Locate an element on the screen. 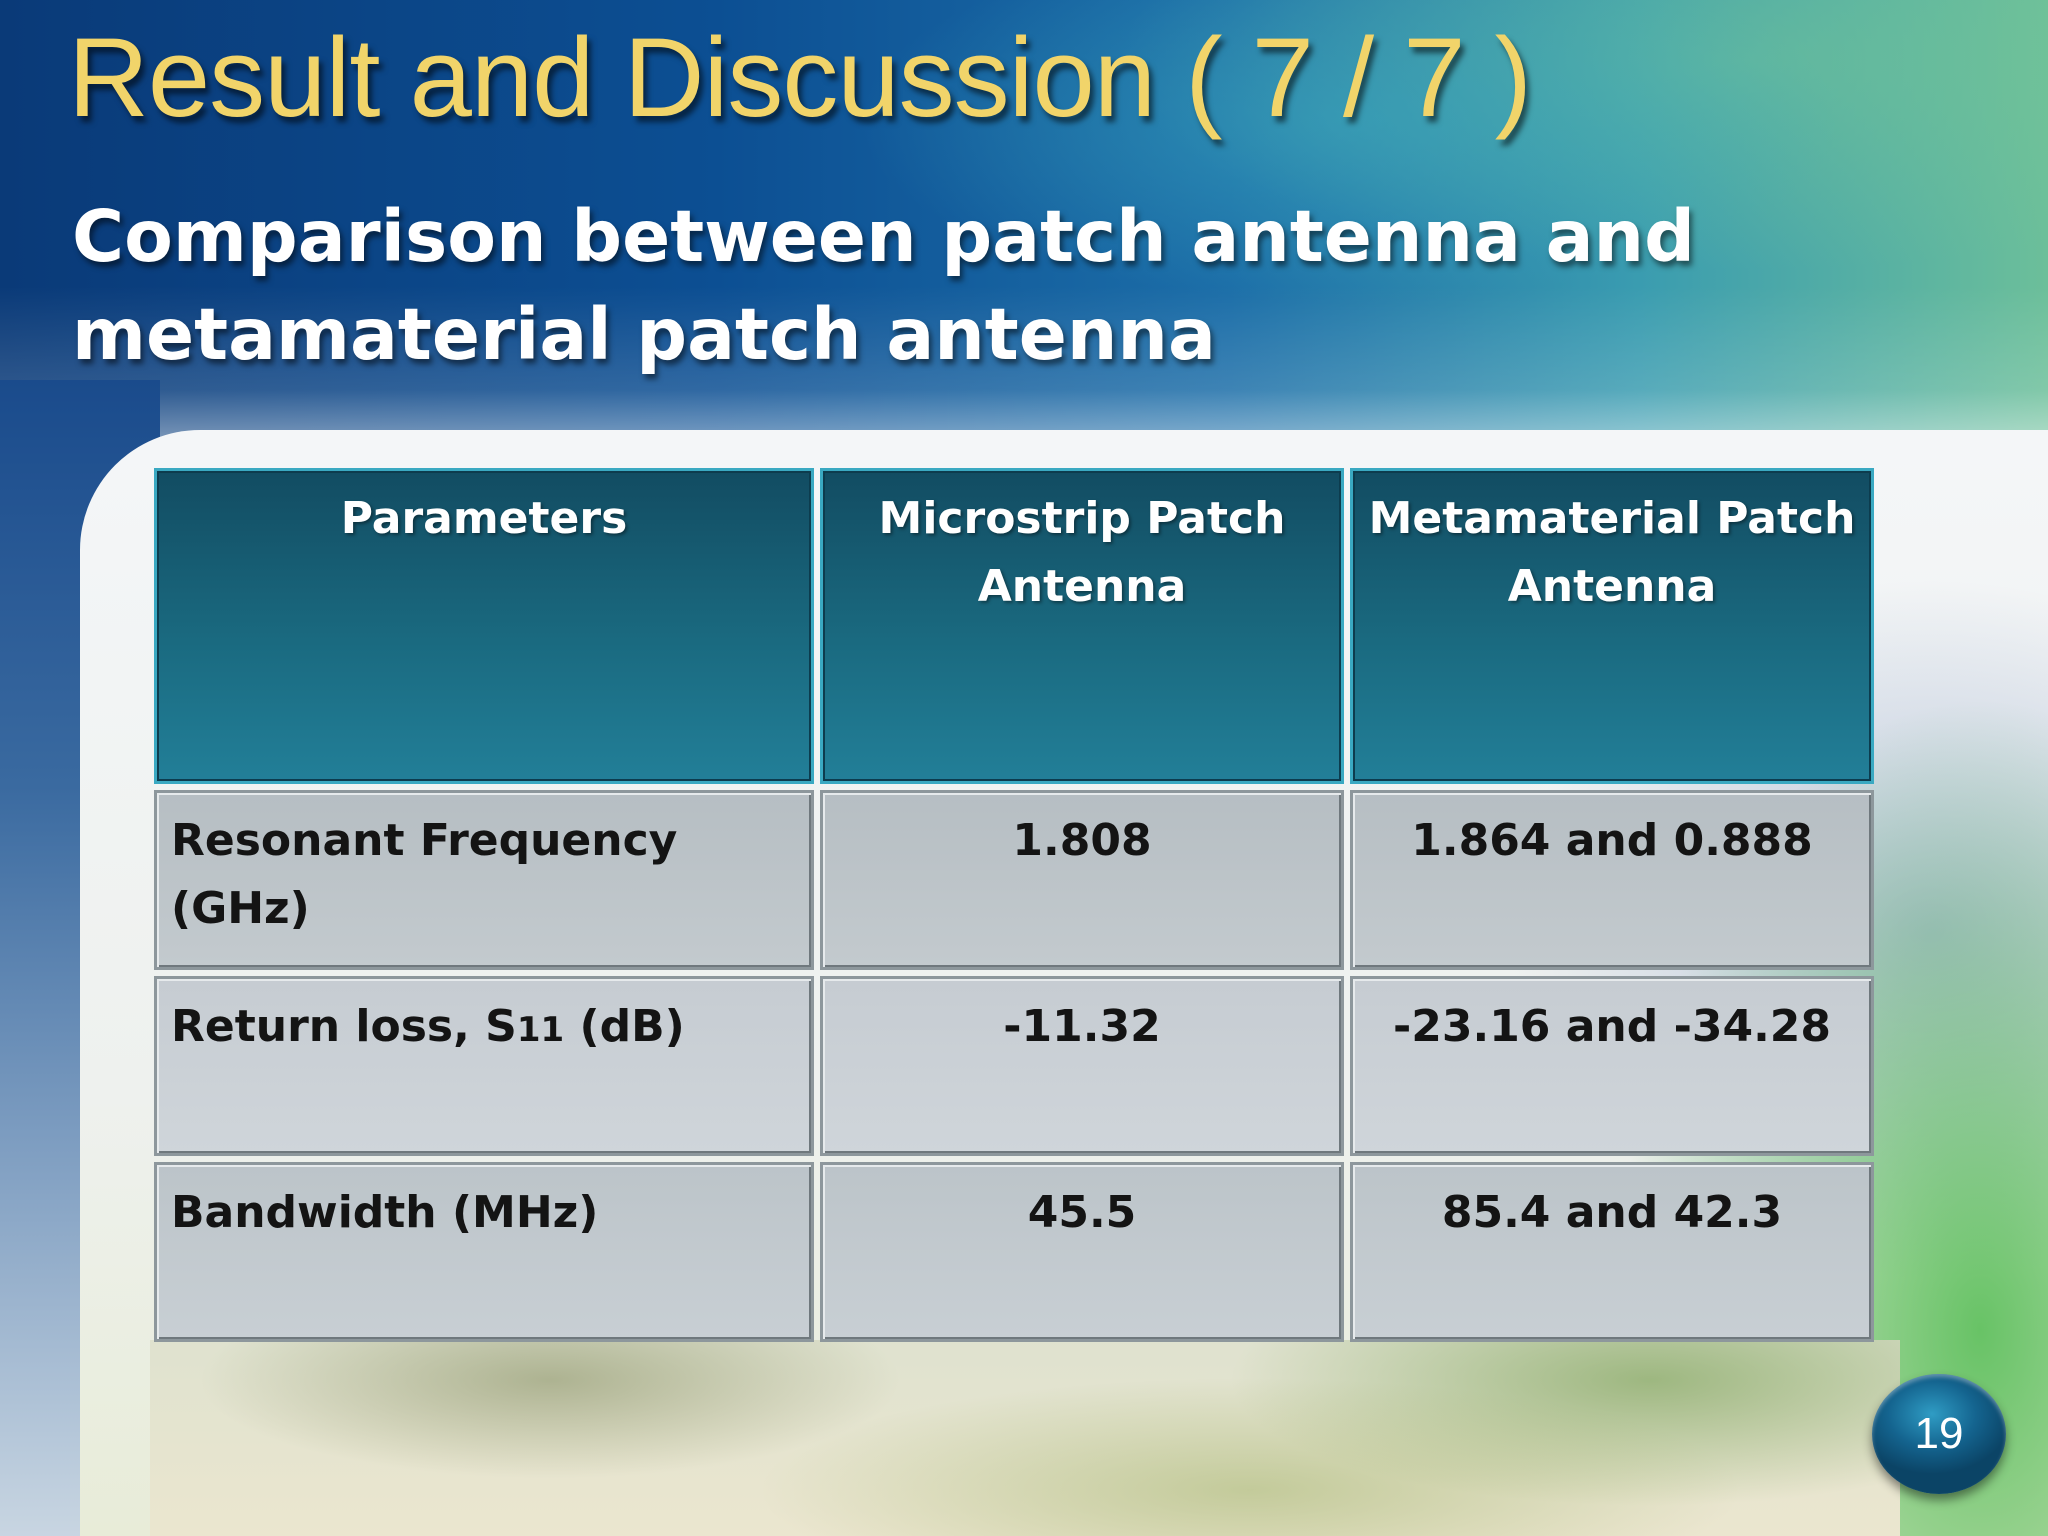  microstrip-return-loss: -11.32 is located at coordinates (1082, 1066).